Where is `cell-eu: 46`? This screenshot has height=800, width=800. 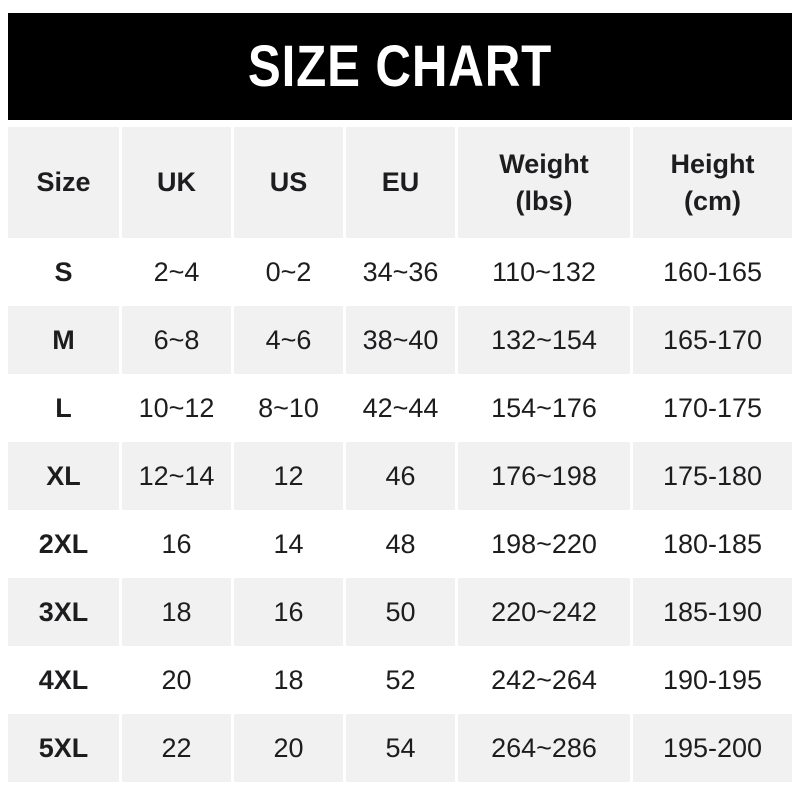 cell-eu: 46 is located at coordinates (400, 476).